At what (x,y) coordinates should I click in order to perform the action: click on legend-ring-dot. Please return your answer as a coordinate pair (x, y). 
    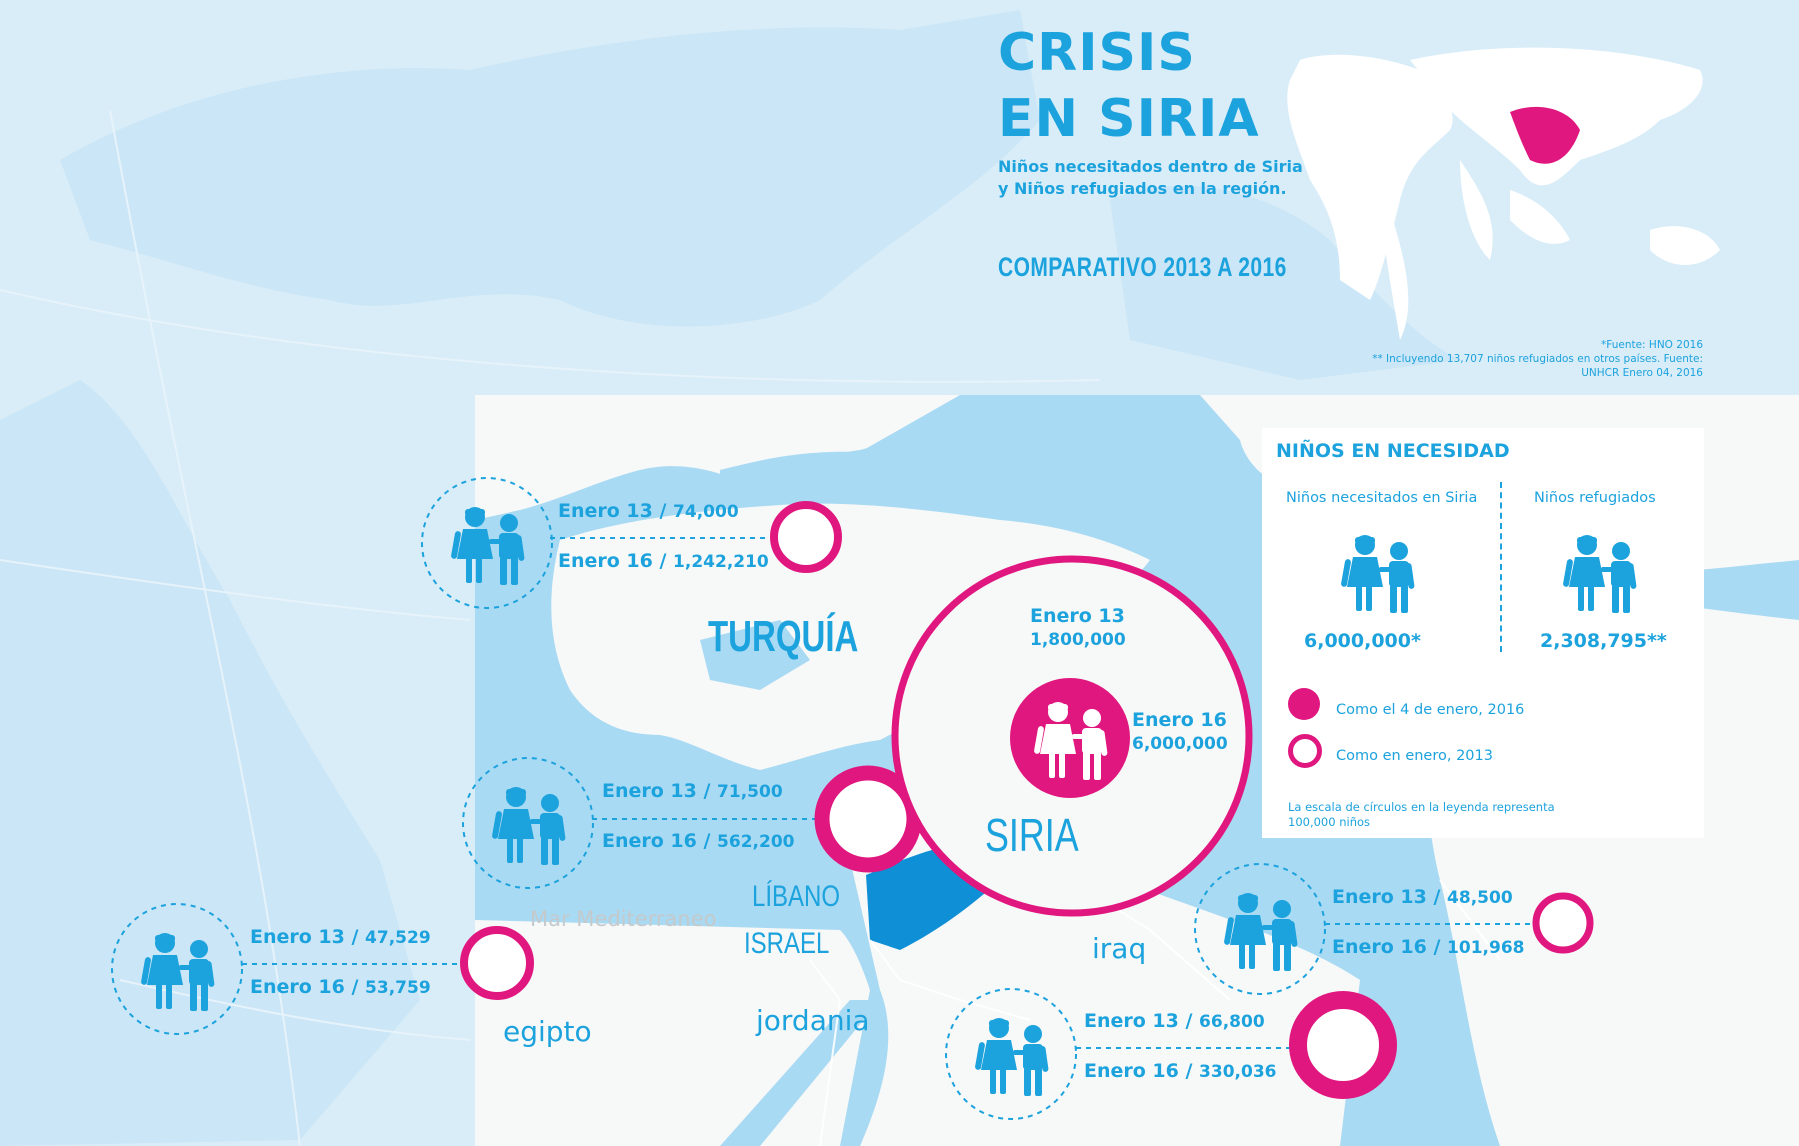
    Looking at the image, I should click on (1305, 751).